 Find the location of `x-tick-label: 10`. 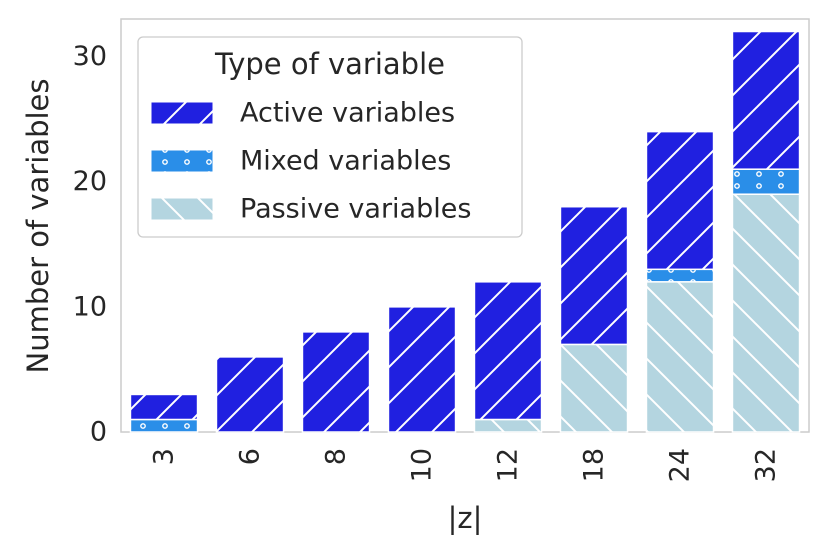

x-tick-label: 10 is located at coordinates (422, 465).